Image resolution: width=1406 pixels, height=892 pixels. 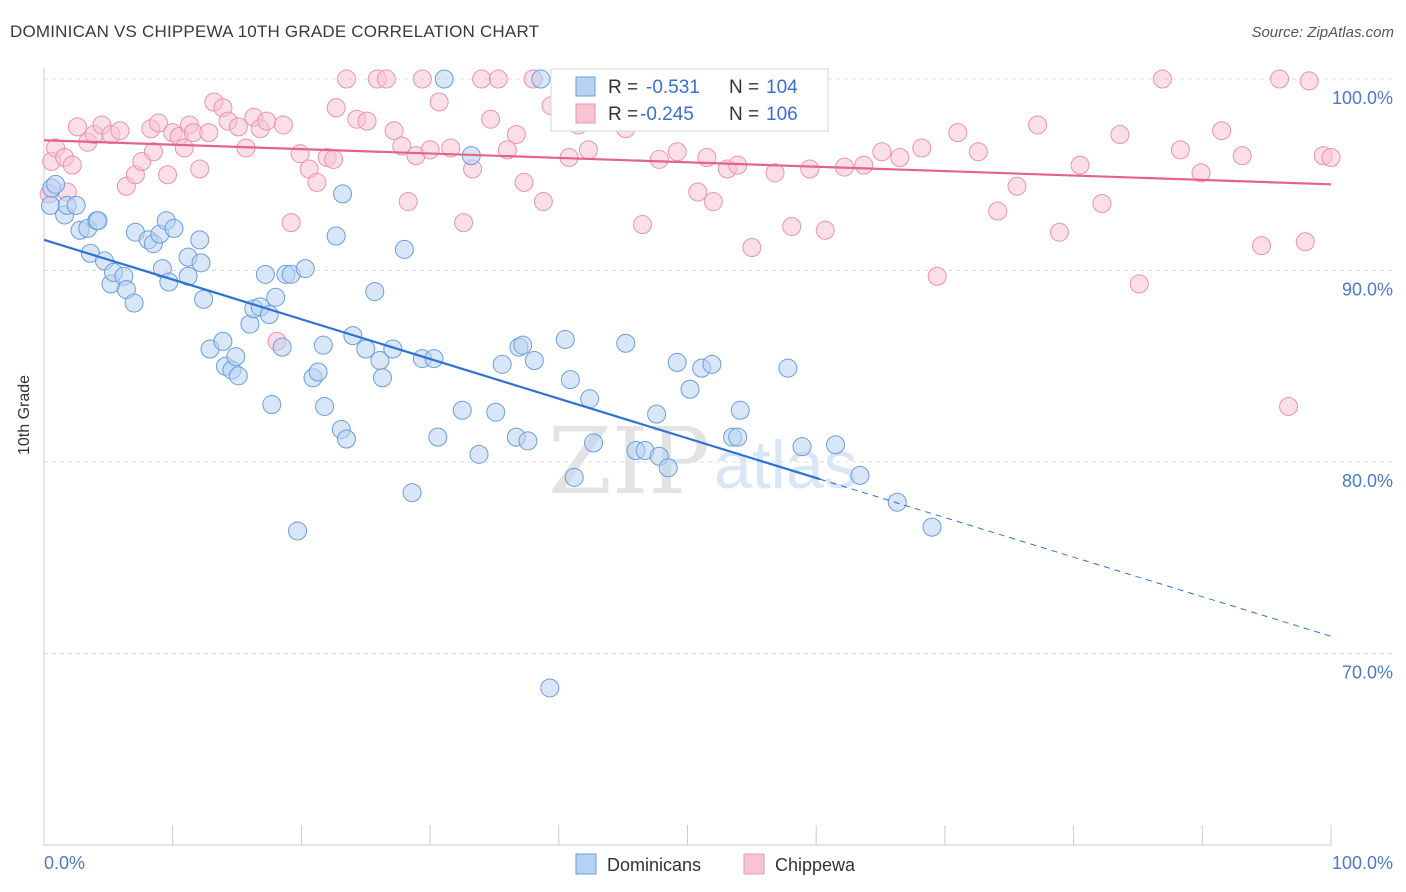 I want to click on y-tick-label: 100.0%, so click(x=1362, y=98).